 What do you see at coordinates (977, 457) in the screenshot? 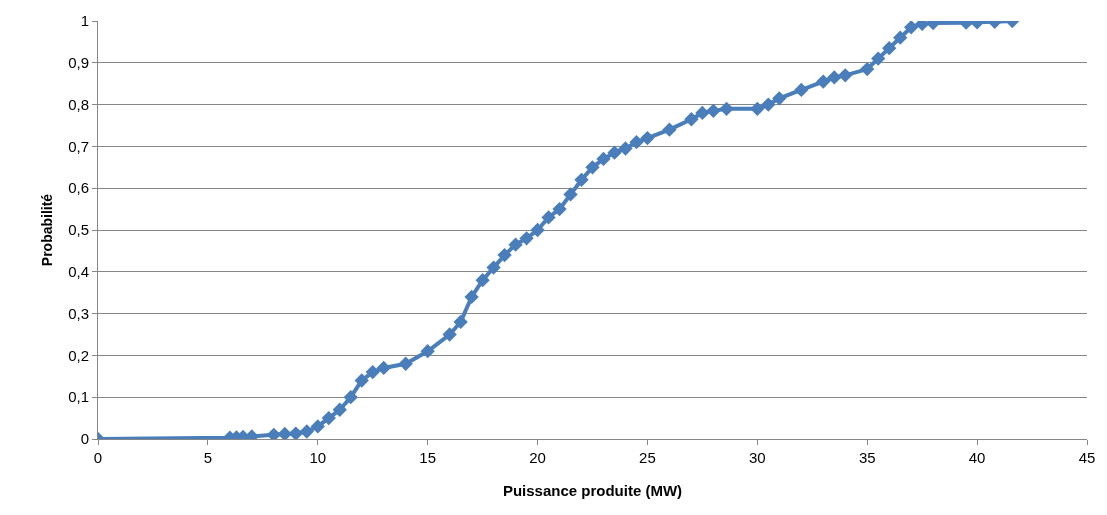
I see `x-tick-label: 40` at bounding box center [977, 457].